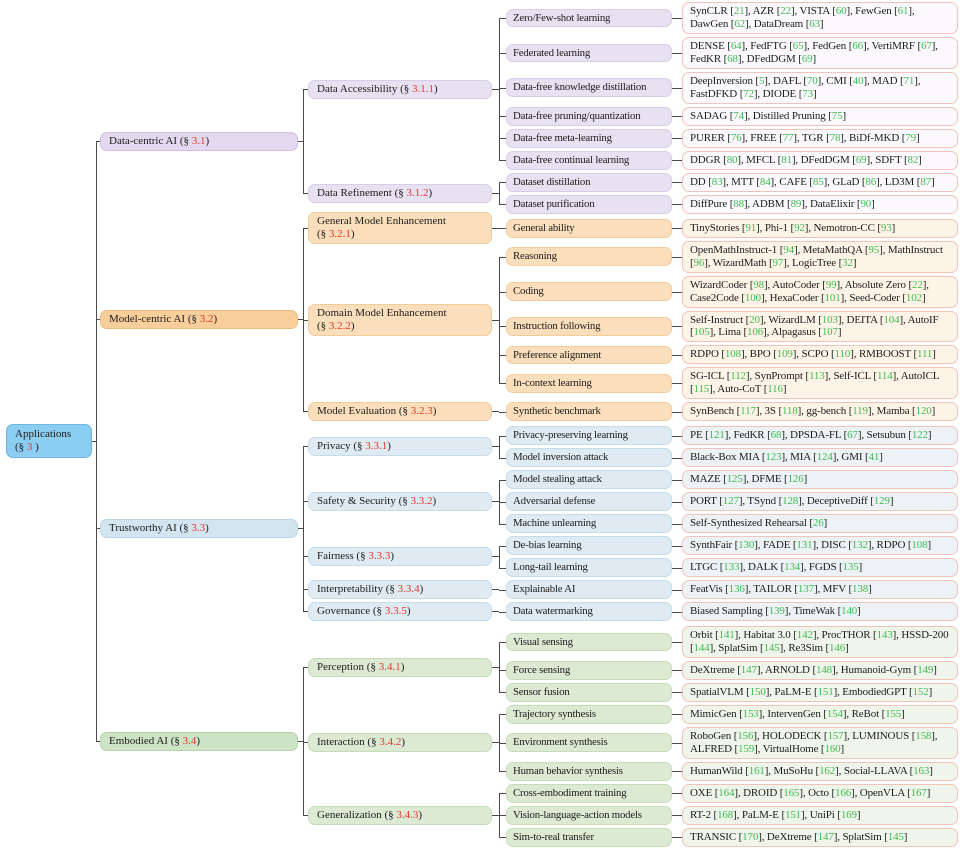 This screenshot has height=853, width=960. Describe the element at coordinates (755, 332) in the screenshot. I see `citation-number-link: 106` at that location.